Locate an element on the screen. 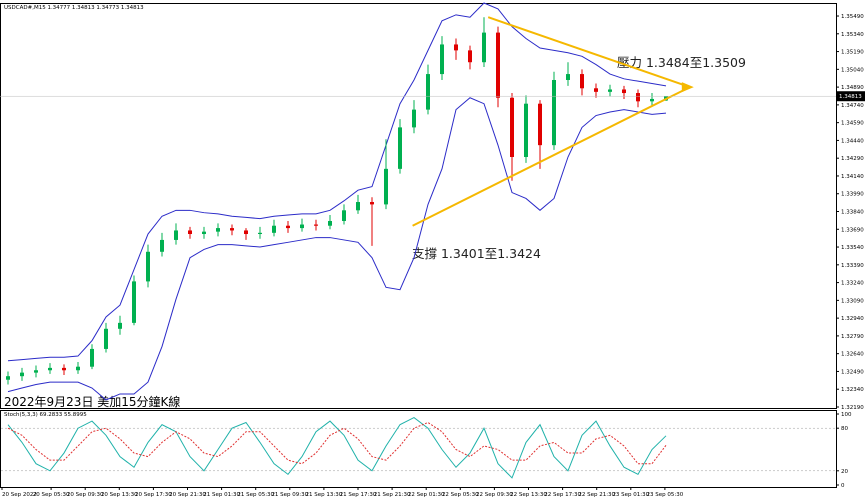 This screenshot has height=501, width=865. x-tick-label: 22 Sep 21:30 is located at coordinates (596, 495).